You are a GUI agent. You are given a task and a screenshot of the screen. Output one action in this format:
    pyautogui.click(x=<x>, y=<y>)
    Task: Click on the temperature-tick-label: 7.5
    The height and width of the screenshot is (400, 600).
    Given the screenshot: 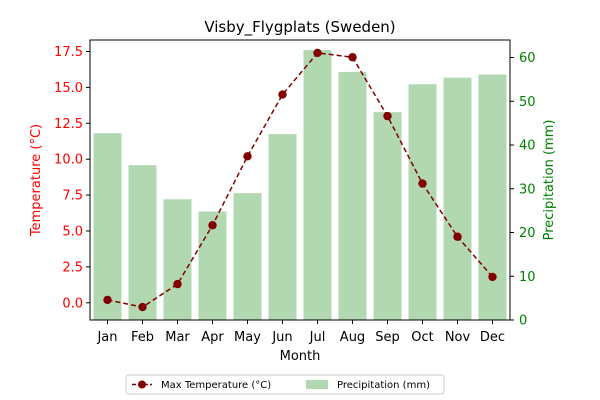 What is the action you would take?
    pyautogui.click(x=72, y=196)
    